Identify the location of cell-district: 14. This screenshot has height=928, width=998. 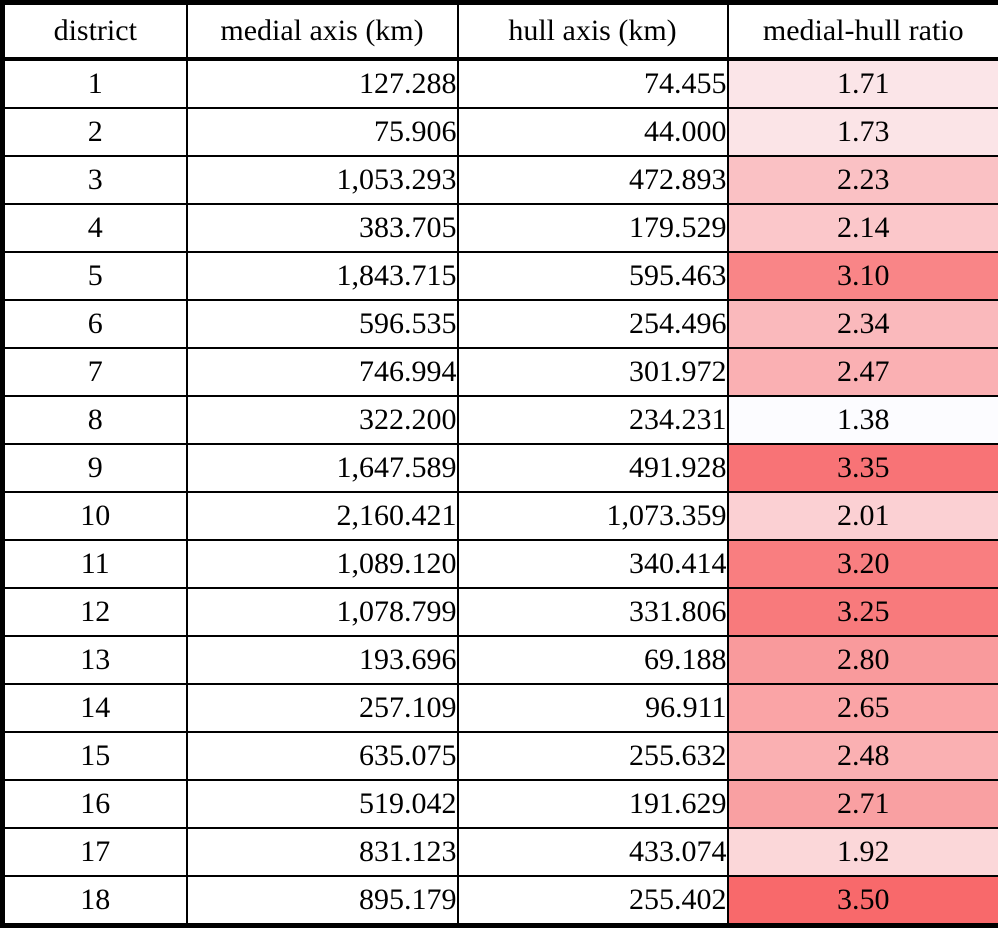
(94, 707).